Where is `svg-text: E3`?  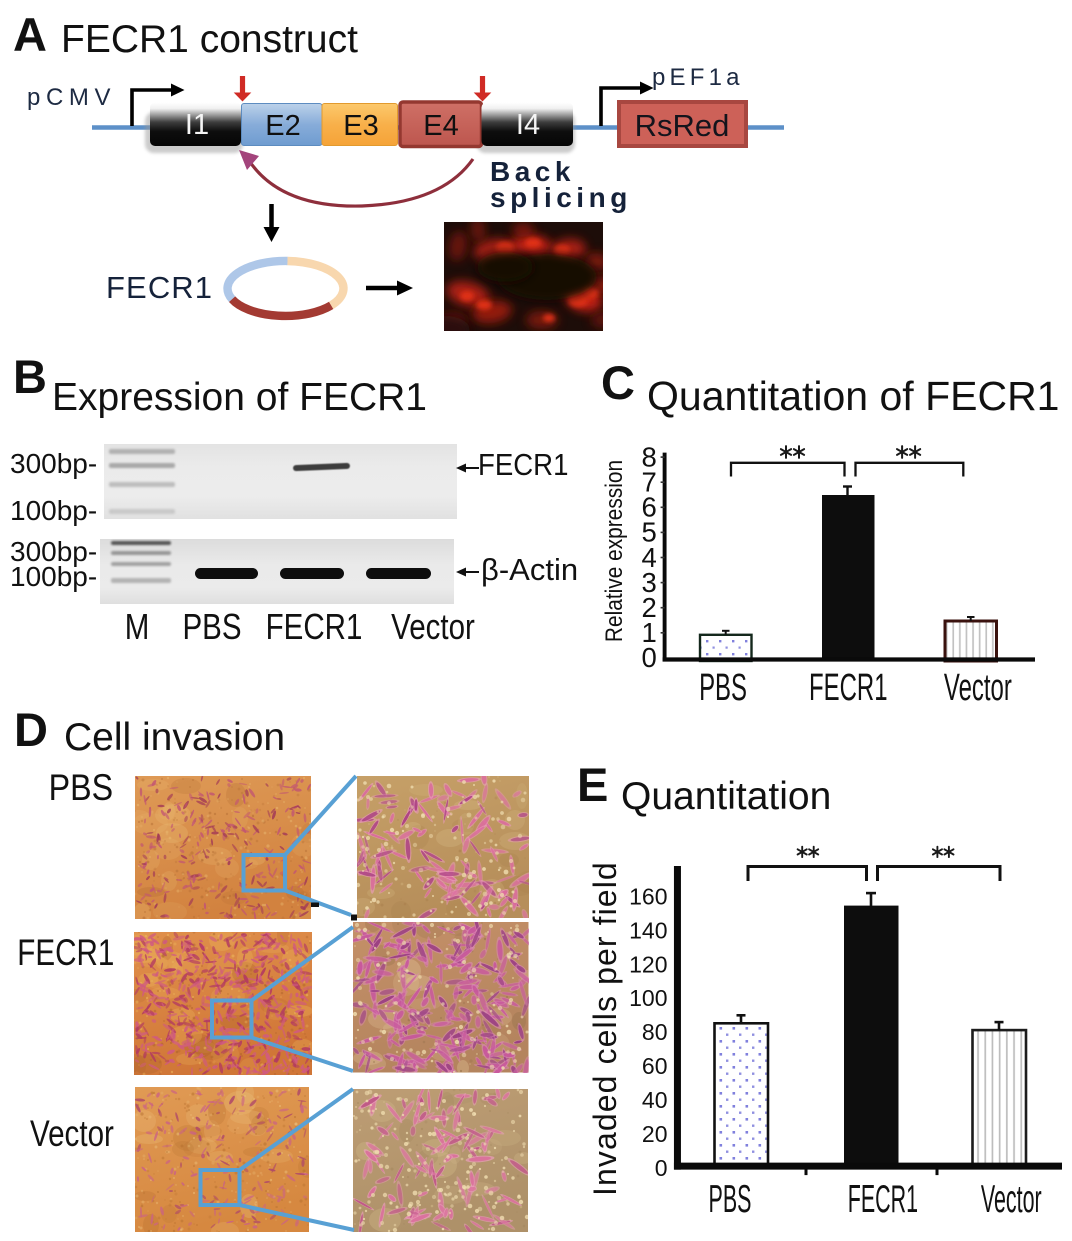
svg-text: E3 is located at coordinates (360, 126).